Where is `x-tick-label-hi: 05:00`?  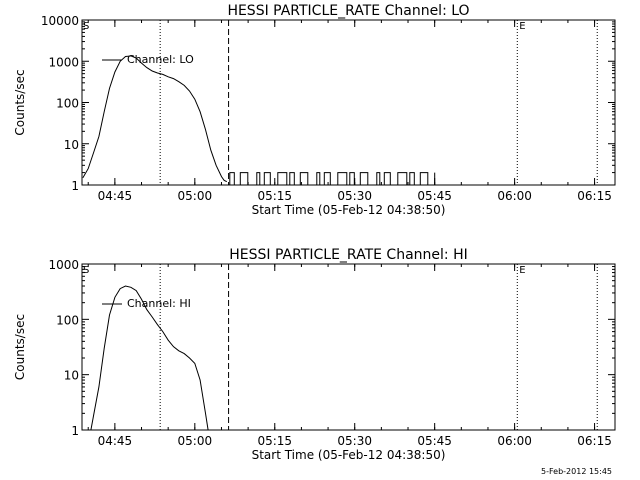
x-tick-label-hi: 05:00 is located at coordinates (195, 441).